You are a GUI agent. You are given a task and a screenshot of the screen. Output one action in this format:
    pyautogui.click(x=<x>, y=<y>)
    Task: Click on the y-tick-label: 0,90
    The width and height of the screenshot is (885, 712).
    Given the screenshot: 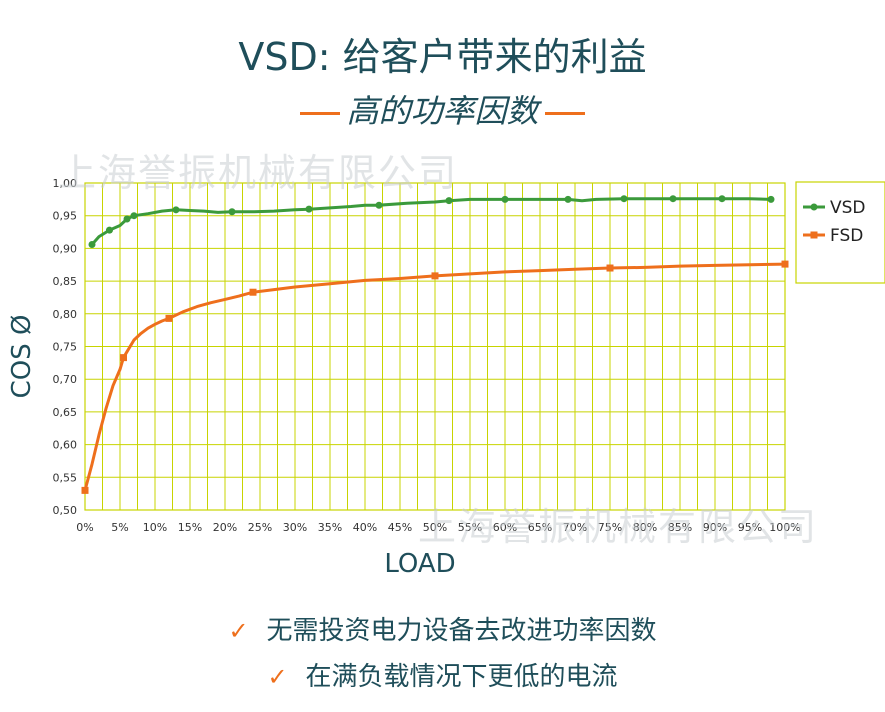 What is the action you would take?
    pyautogui.click(x=65, y=248)
    